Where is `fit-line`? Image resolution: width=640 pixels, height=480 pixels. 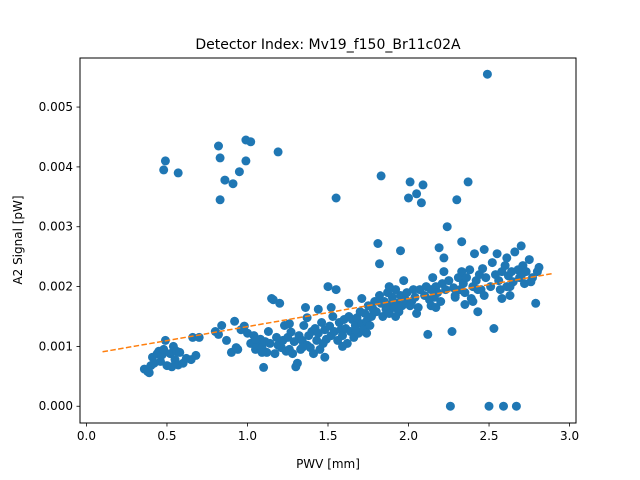 fit-line is located at coordinates (328, 312).